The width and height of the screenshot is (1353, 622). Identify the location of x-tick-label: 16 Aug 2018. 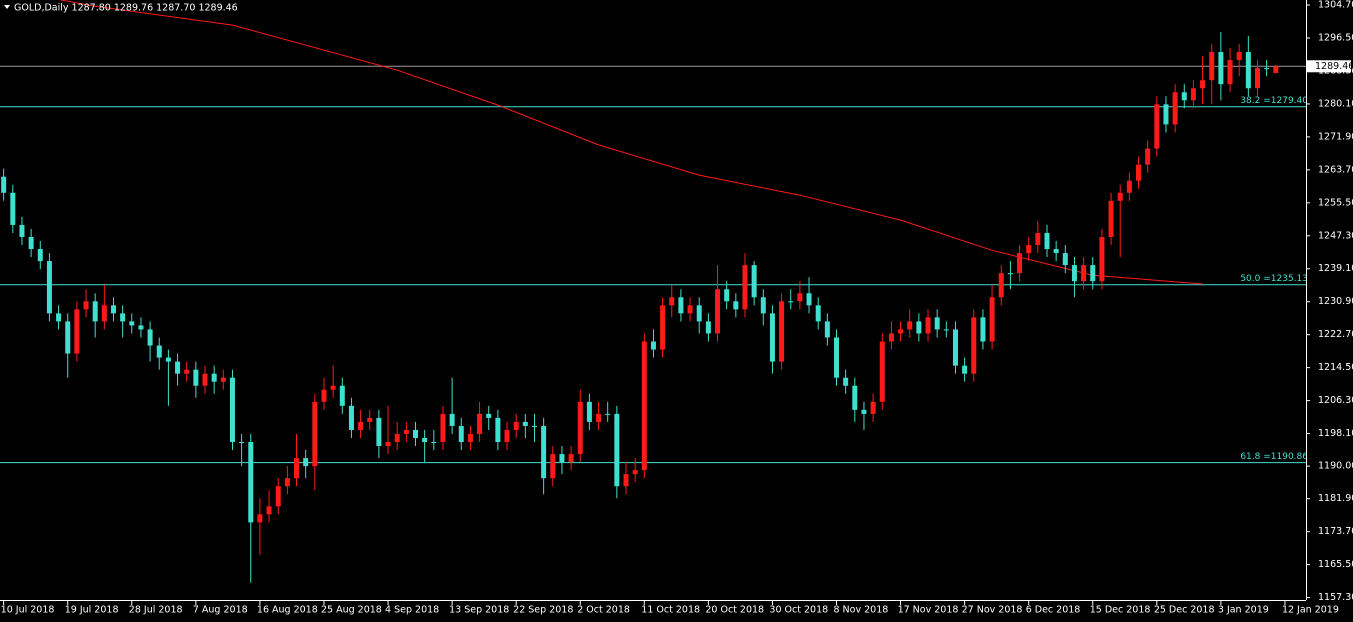
(287, 610).